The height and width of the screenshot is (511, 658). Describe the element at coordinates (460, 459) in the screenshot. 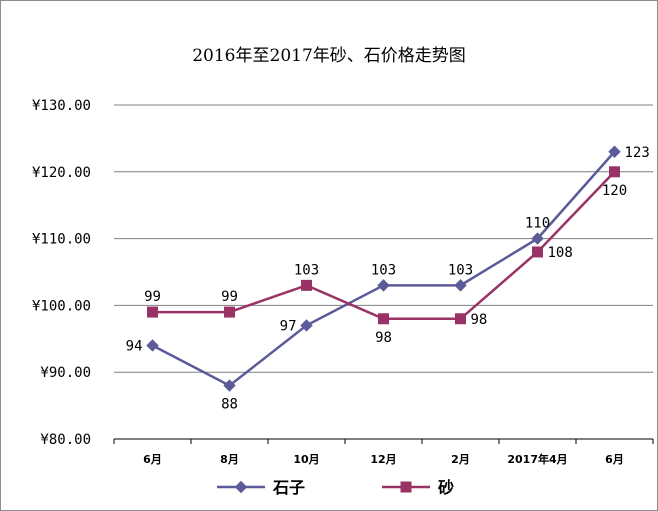

I see `x-tick-label: 2月` at that location.